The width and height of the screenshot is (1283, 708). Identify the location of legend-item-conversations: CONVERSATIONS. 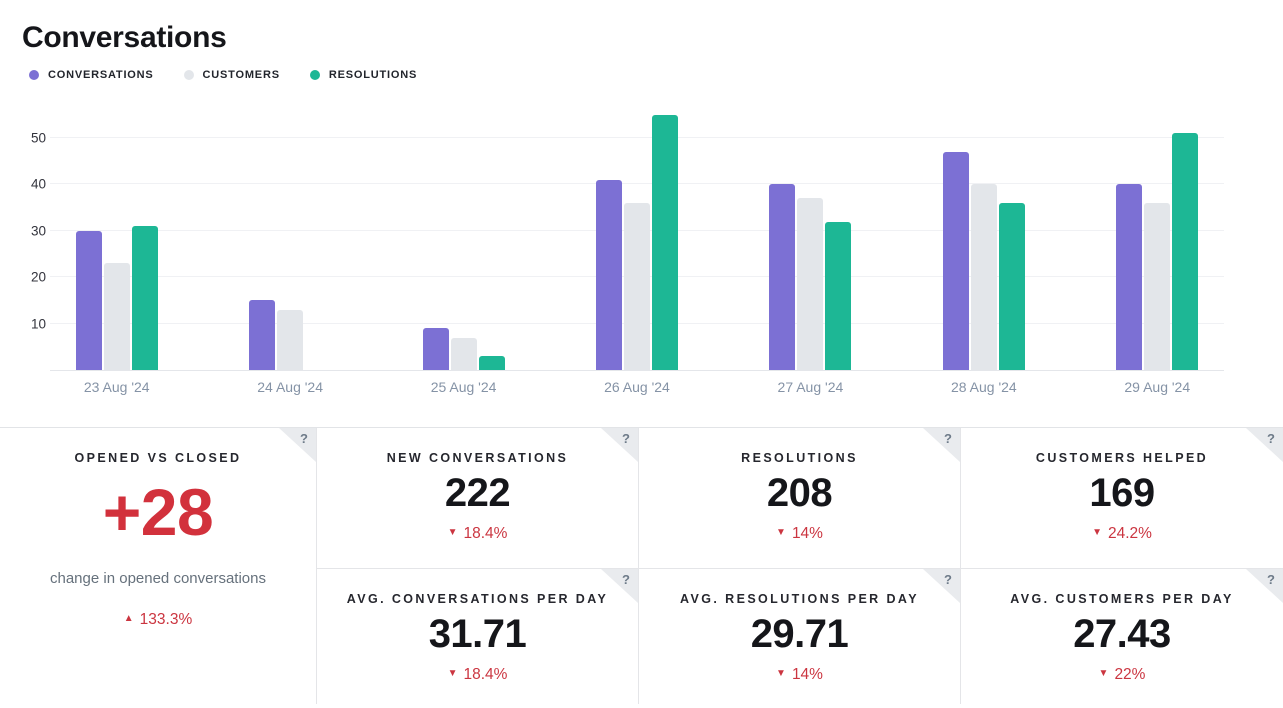
(91, 75).